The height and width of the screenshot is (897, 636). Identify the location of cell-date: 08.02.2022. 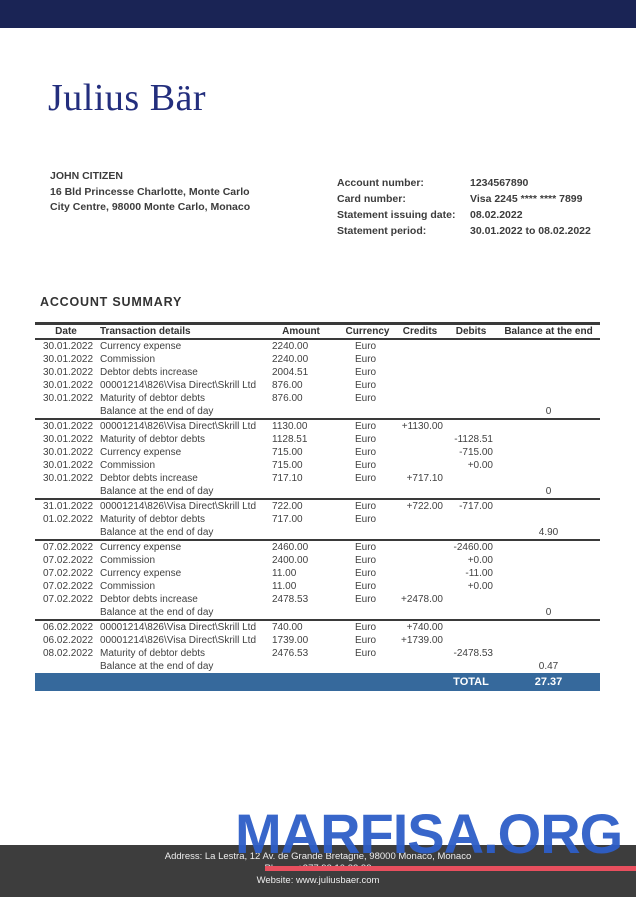
(68, 653).